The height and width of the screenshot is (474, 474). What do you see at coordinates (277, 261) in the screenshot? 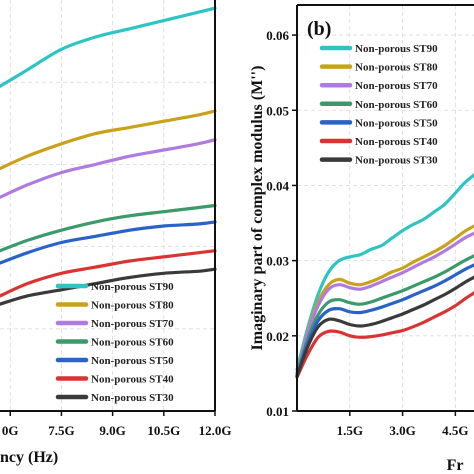
I see `y-tick-label: 0.03` at bounding box center [277, 261].